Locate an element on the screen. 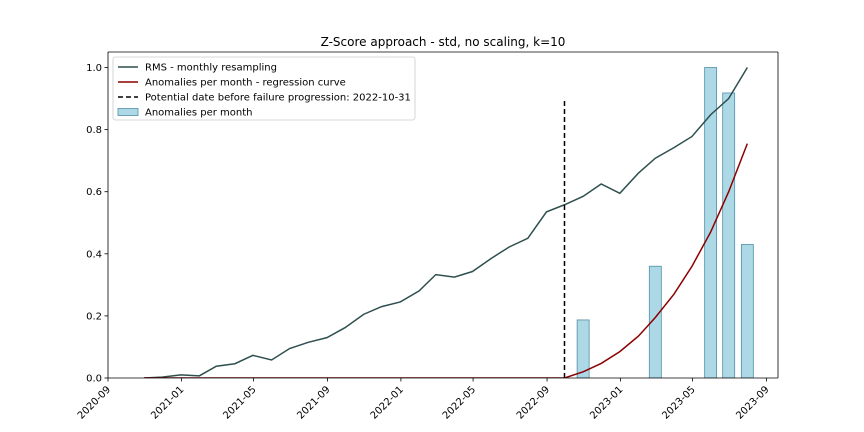 Image resolution: width=864 pixels, height=432 pixels. legend-entry-regression-label: Anomalies per month - regression curve is located at coordinates (245, 83).